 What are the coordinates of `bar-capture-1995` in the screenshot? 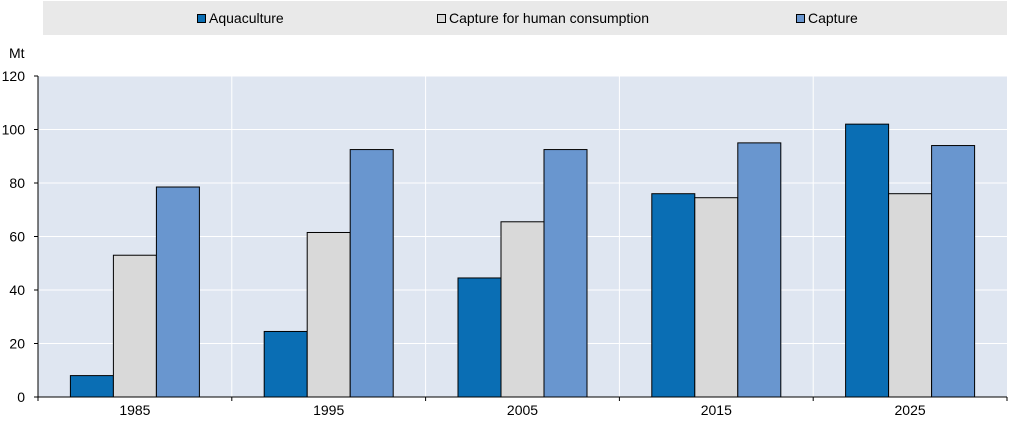 It's located at (371, 273).